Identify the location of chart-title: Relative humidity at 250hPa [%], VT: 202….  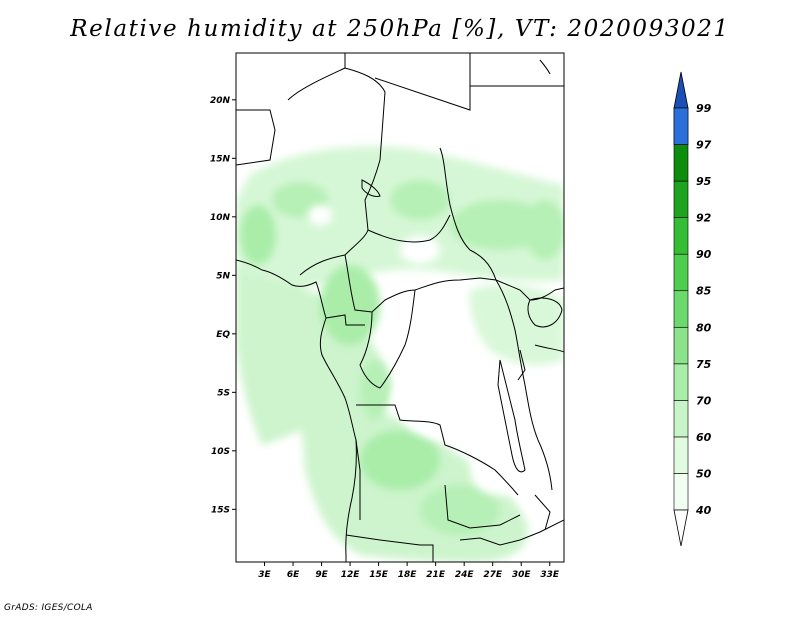
(400, 29).